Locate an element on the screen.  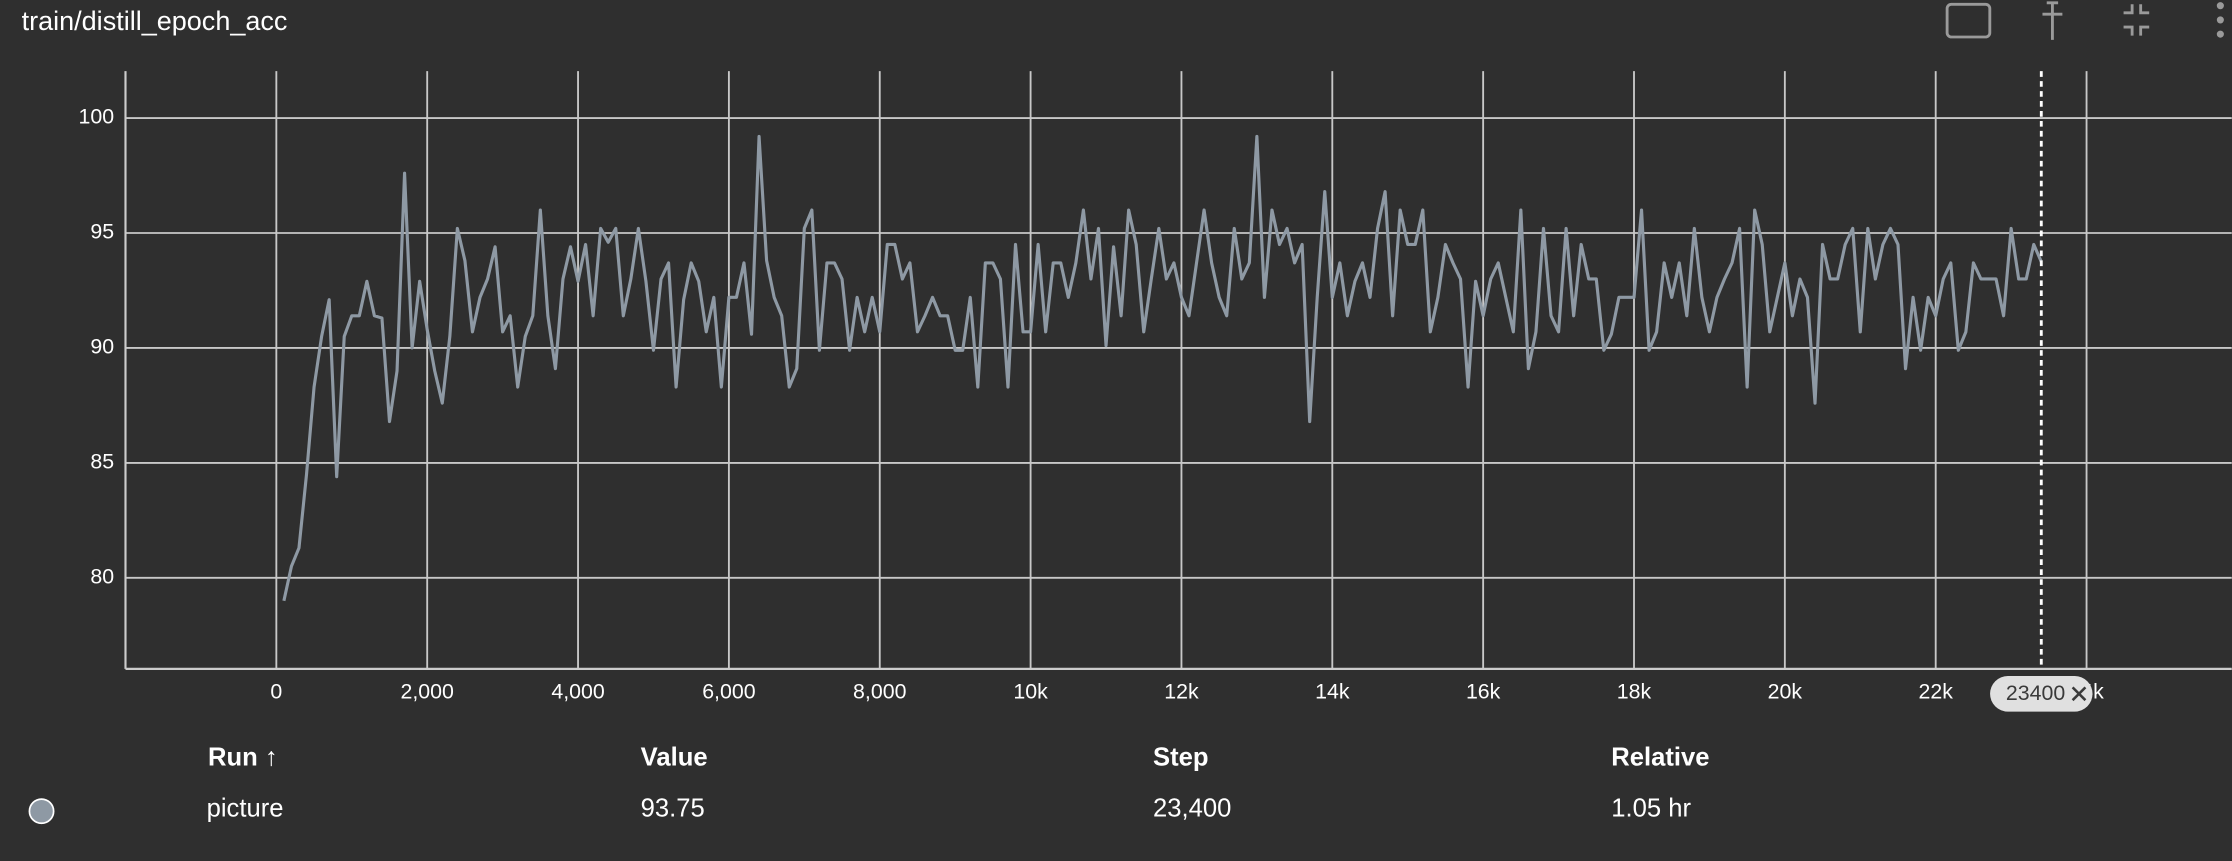
x-tick-label: 2,000 is located at coordinates (428, 692).